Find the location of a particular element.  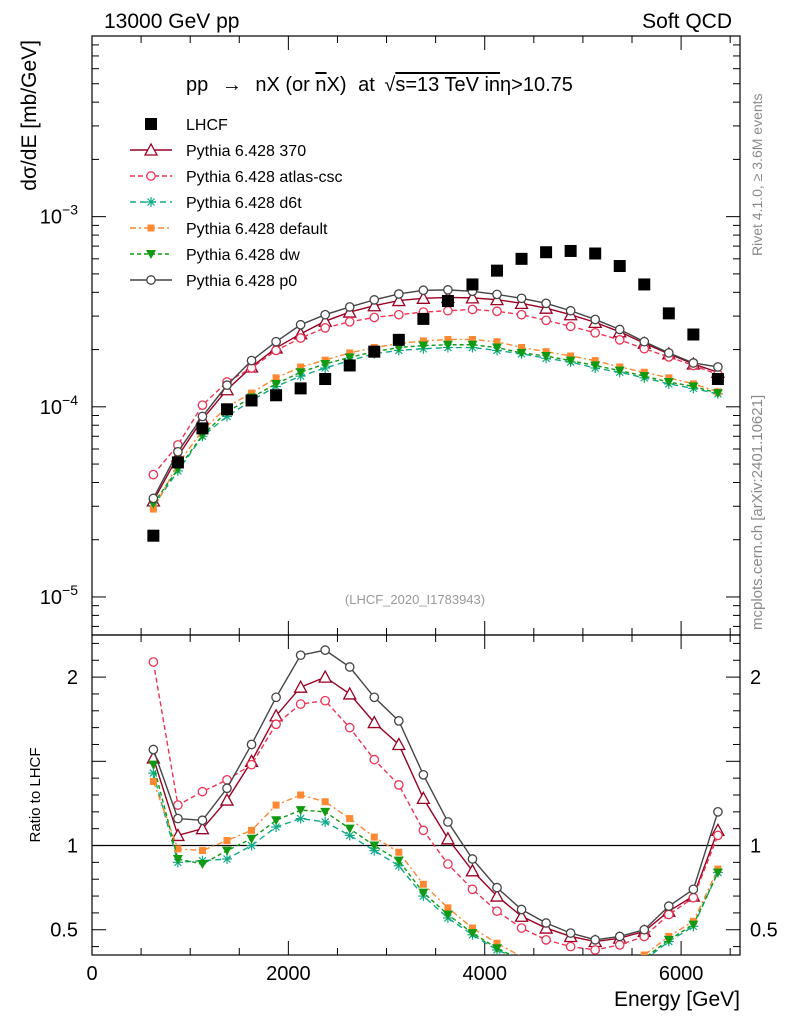

ratio-line-pythia-6-428-d6t is located at coordinates (435, 863).